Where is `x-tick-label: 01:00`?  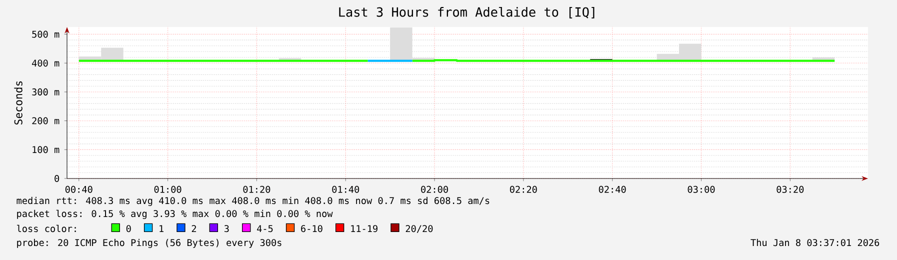
x-tick-label: 01:00 is located at coordinates (168, 189).